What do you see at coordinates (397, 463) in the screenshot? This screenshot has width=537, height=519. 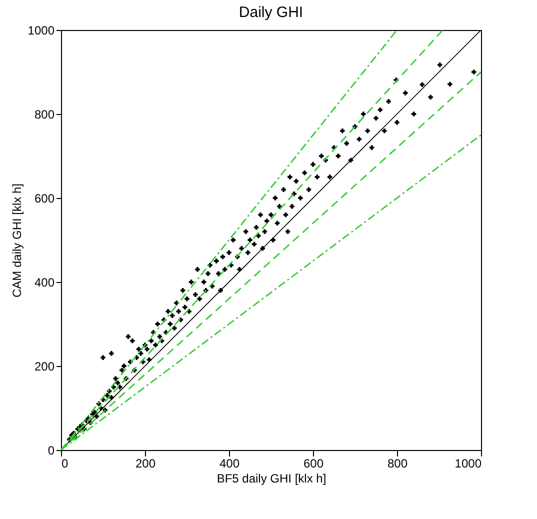 I see `x-tick-label: 800` at bounding box center [397, 463].